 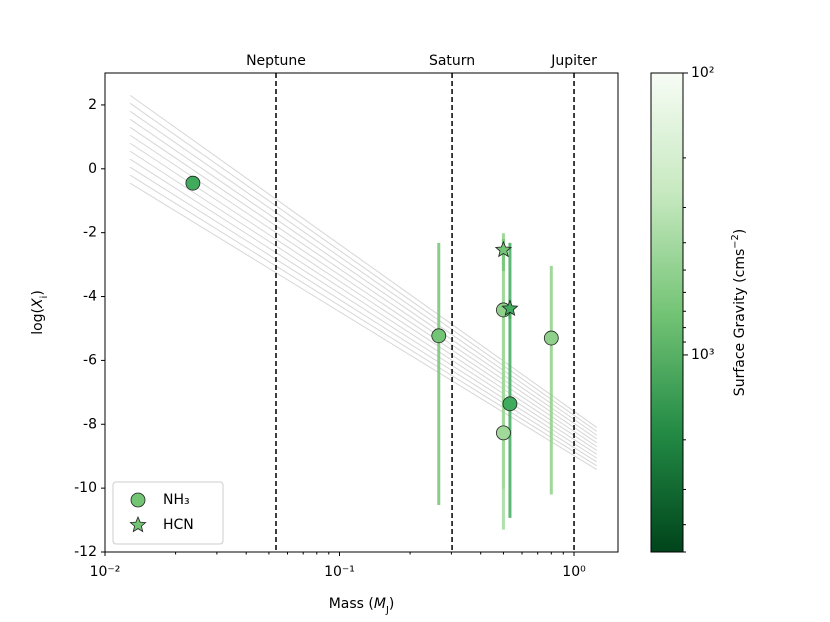 What do you see at coordinates (351, 604) in the screenshot?
I see `label-part: Mass (` at bounding box center [351, 604].